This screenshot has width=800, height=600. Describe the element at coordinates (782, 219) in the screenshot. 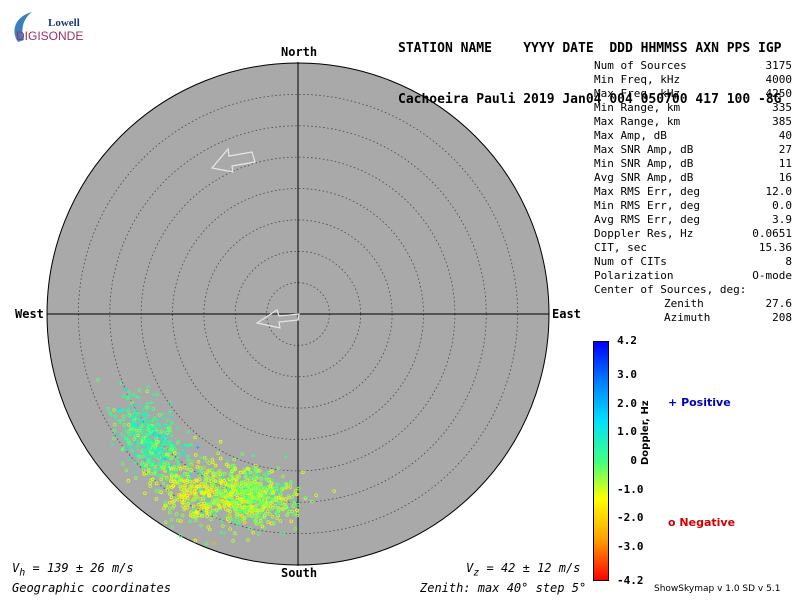

I see `stat-value: 3.9` at that location.